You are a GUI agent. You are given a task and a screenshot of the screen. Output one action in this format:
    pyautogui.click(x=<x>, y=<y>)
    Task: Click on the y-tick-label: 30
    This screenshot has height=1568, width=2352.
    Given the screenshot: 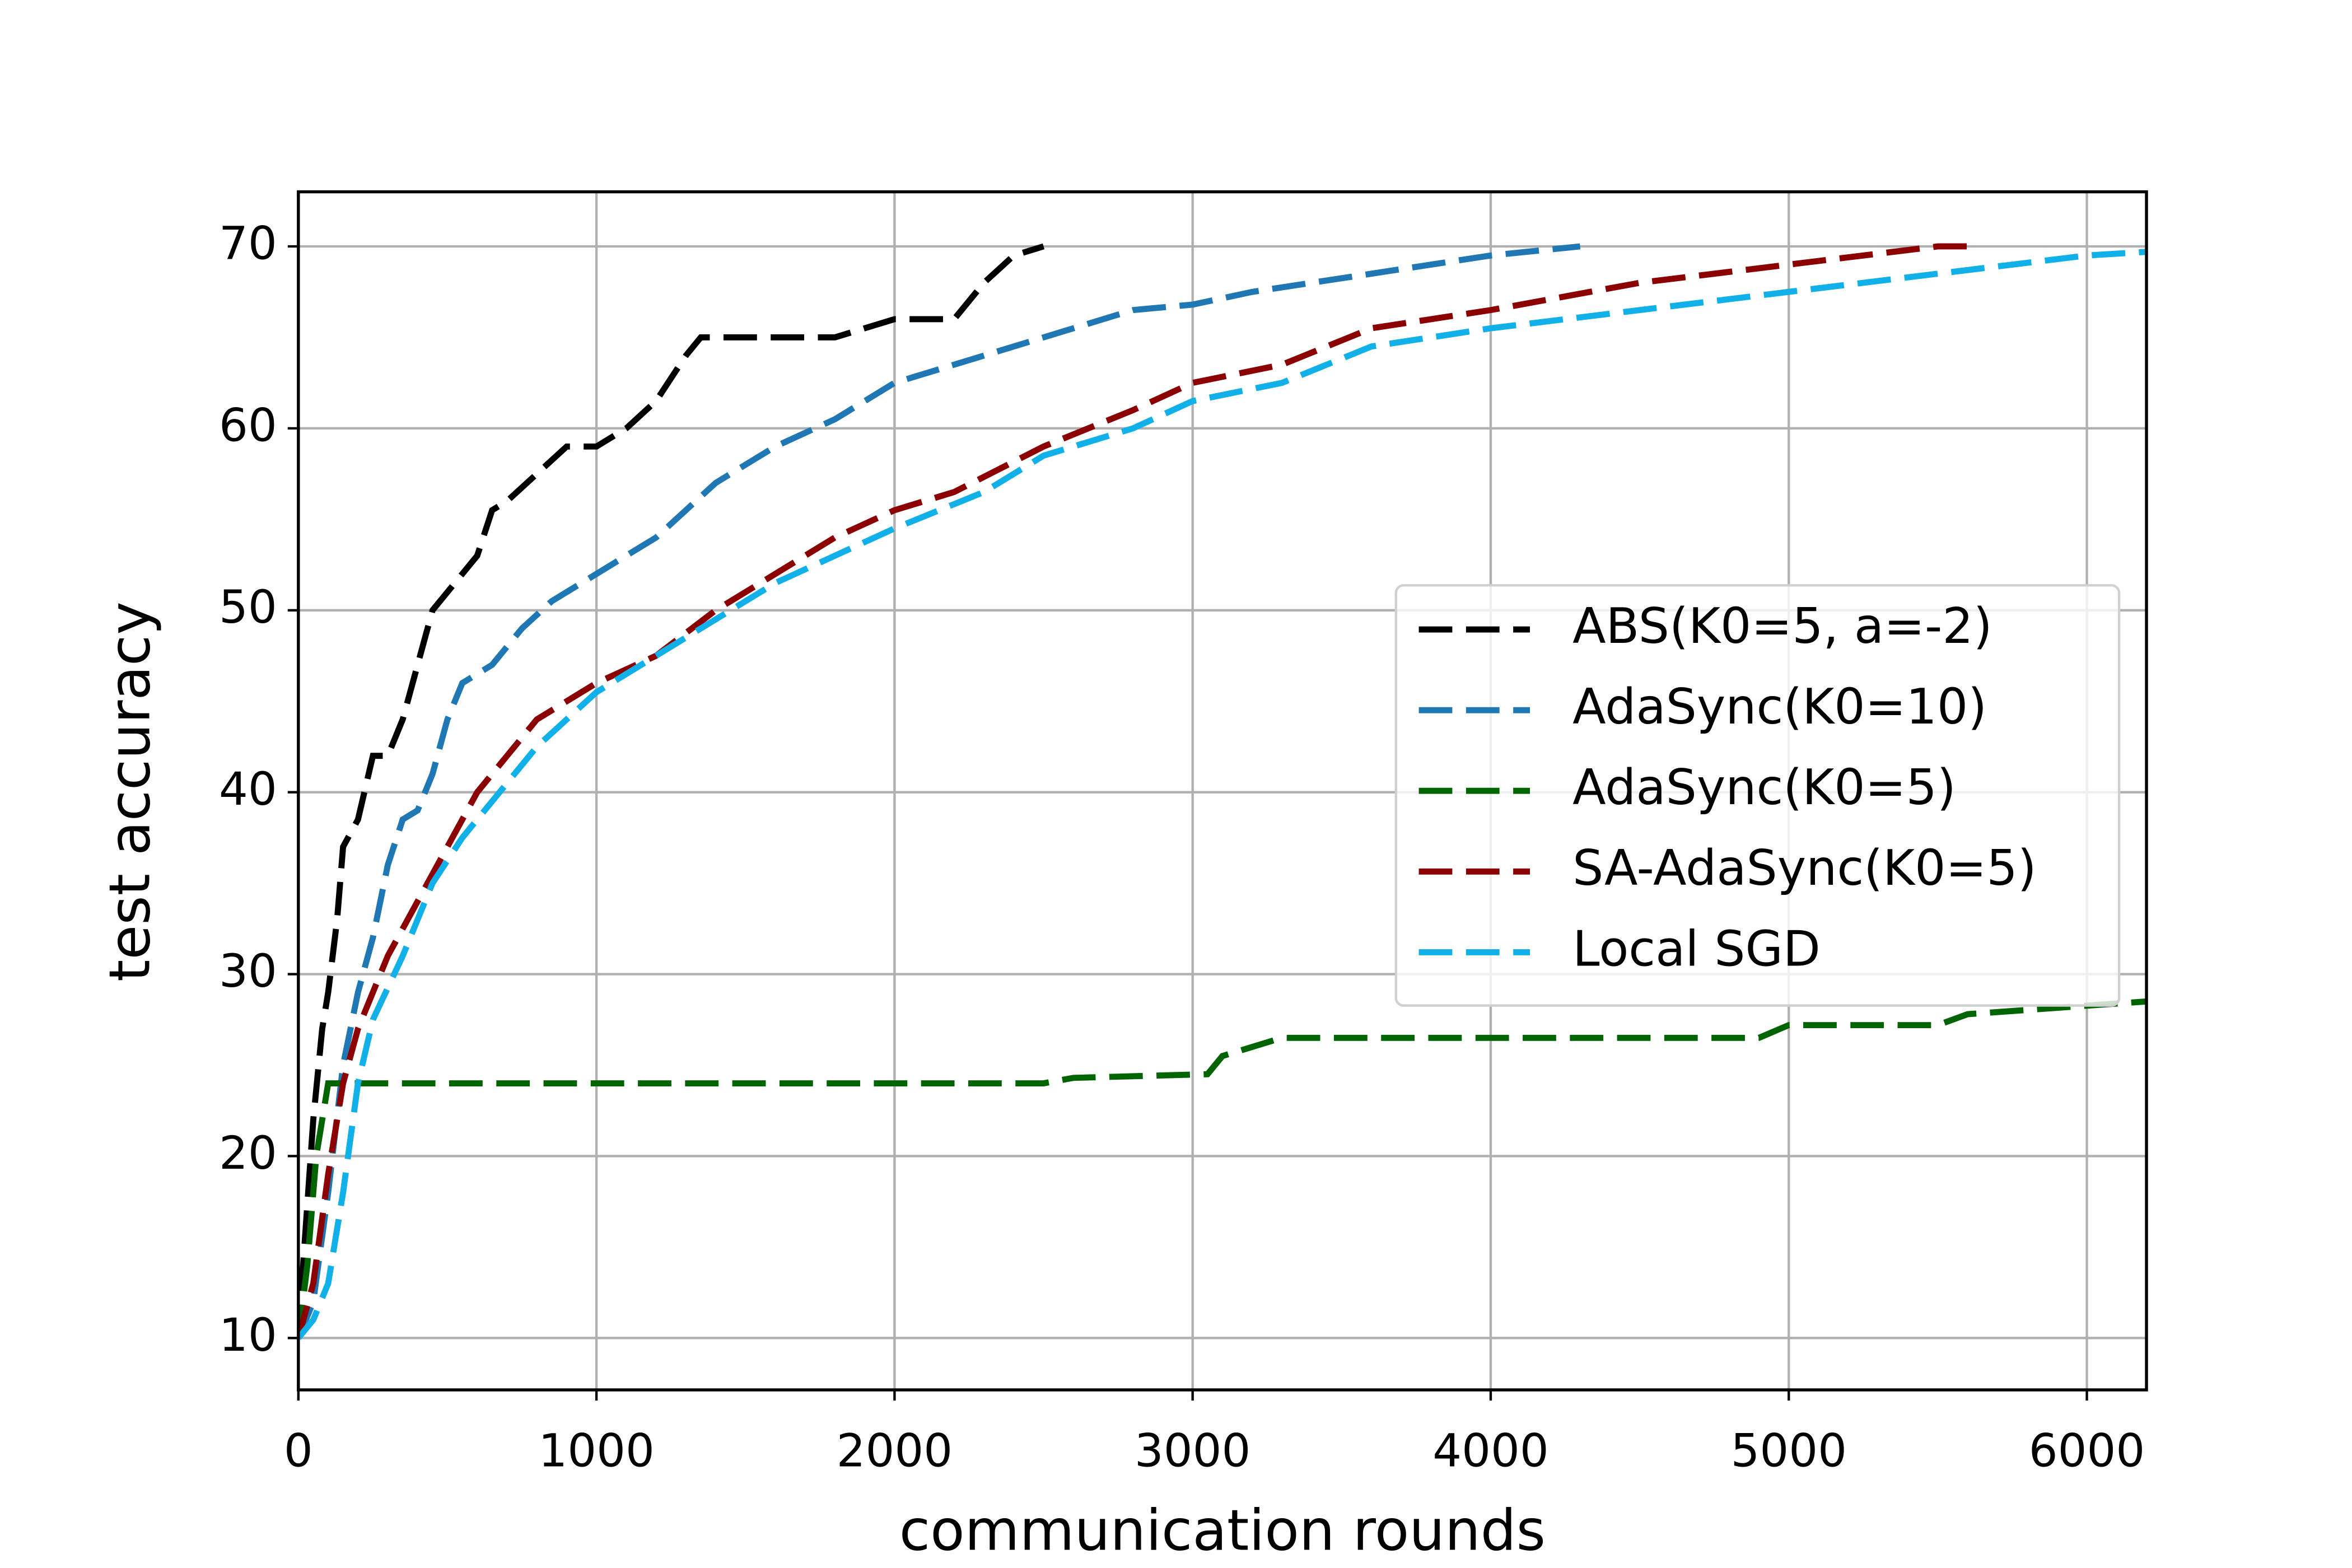 What is the action you would take?
    pyautogui.click(x=248, y=972)
    